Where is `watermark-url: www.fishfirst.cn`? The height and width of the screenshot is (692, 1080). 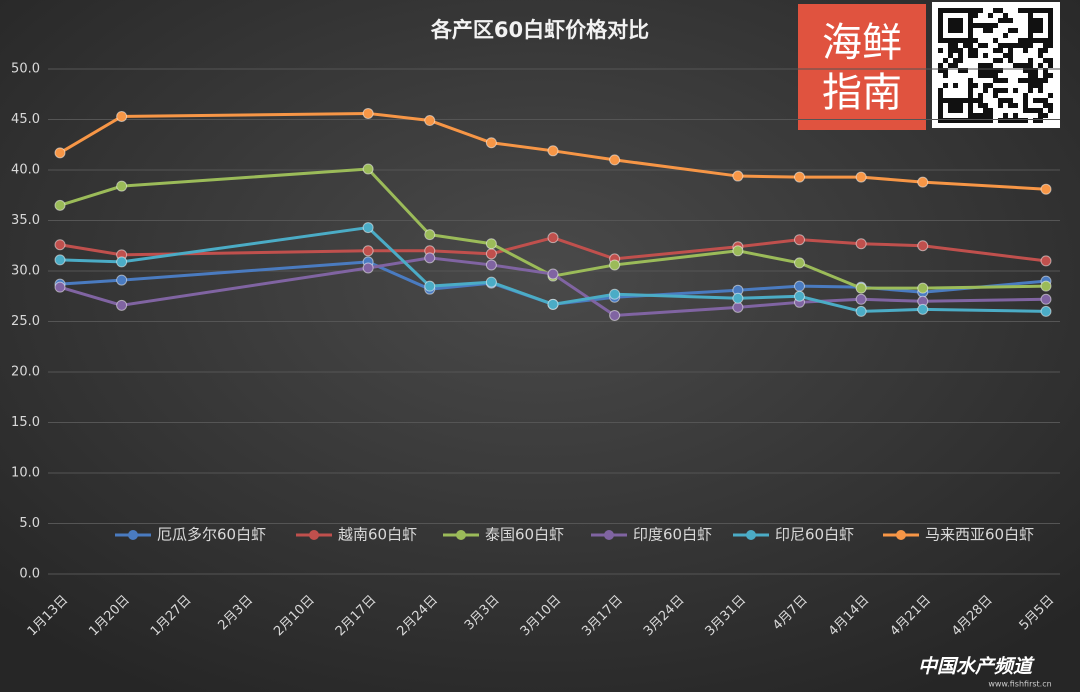 watermark-url: www.fishfirst.cn is located at coordinates (1019, 684).